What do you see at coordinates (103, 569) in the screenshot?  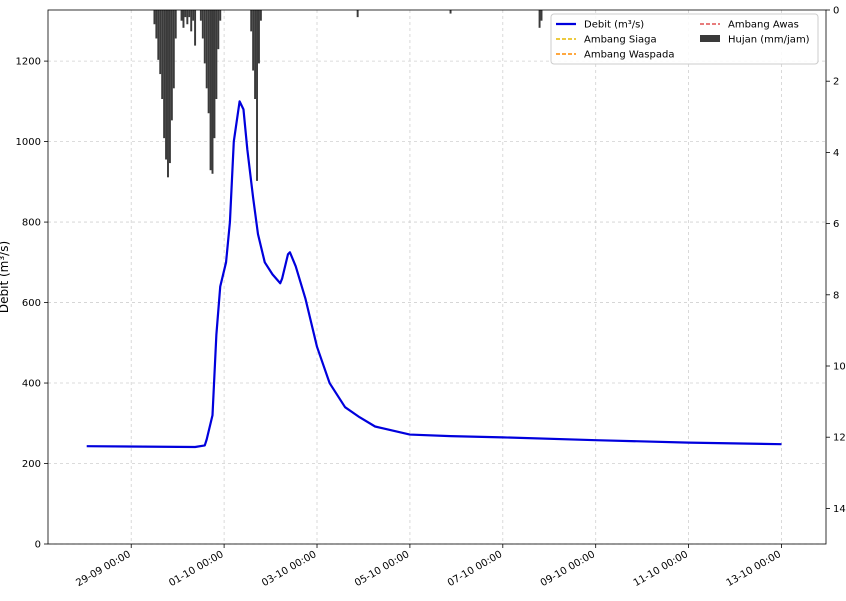 I see `x-tick-label: 29-09 00:00` at bounding box center [103, 569].